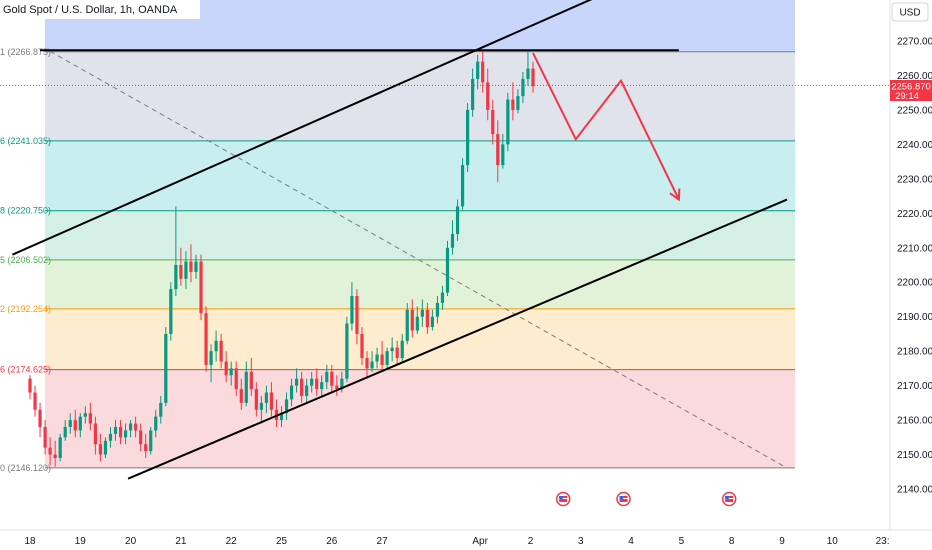 The height and width of the screenshot is (550, 932). What do you see at coordinates (606, 126) in the screenshot?
I see `forecast-path` at bounding box center [606, 126].